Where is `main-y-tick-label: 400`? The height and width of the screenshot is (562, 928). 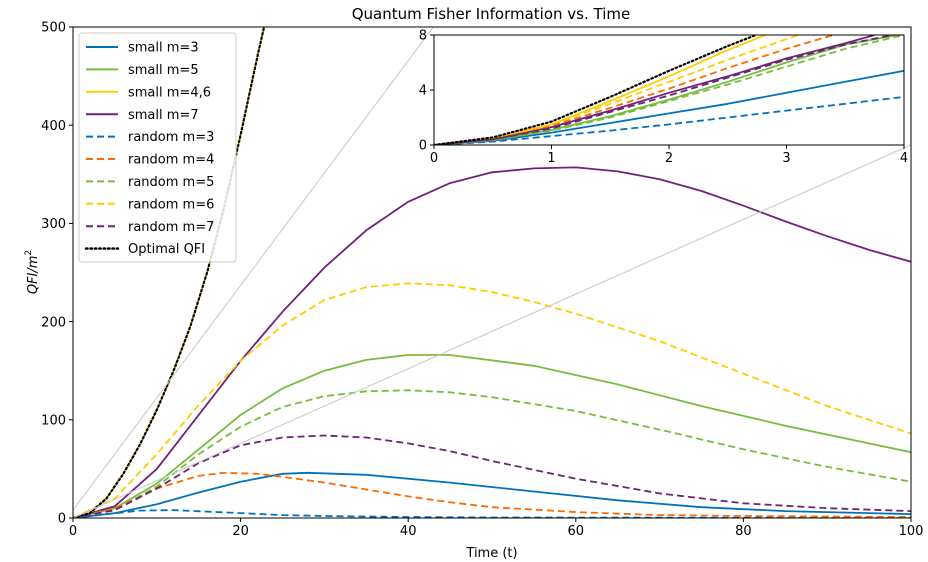
main-y-tick-label: 400 is located at coordinates (53, 126).